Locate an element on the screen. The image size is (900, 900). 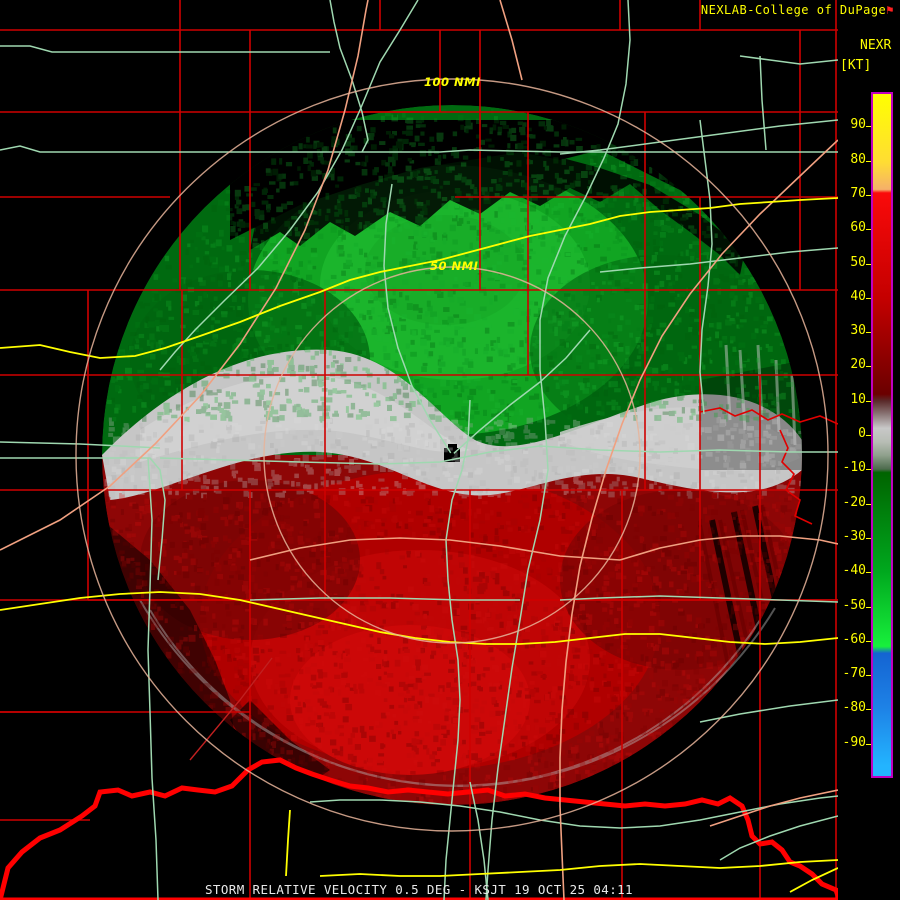
state-border is located at coordinates (419, 828).